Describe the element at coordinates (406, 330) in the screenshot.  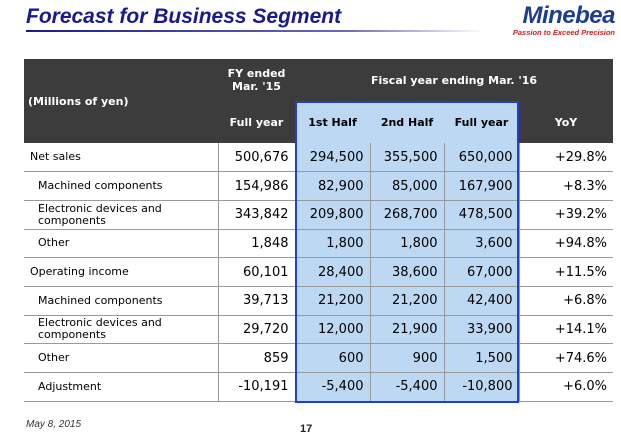
I see `cell-value: 21,900` at that location.